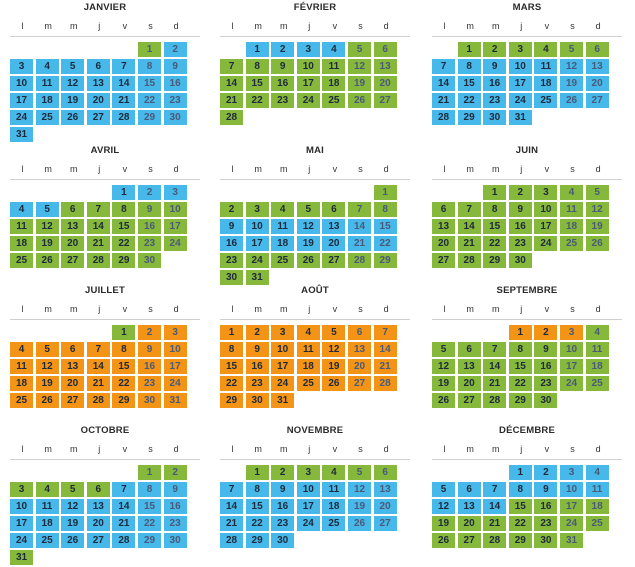 Image resolution: width=635 pixels, height=567 pixels. I want to click on day-cell: 27, so click(443, 260).